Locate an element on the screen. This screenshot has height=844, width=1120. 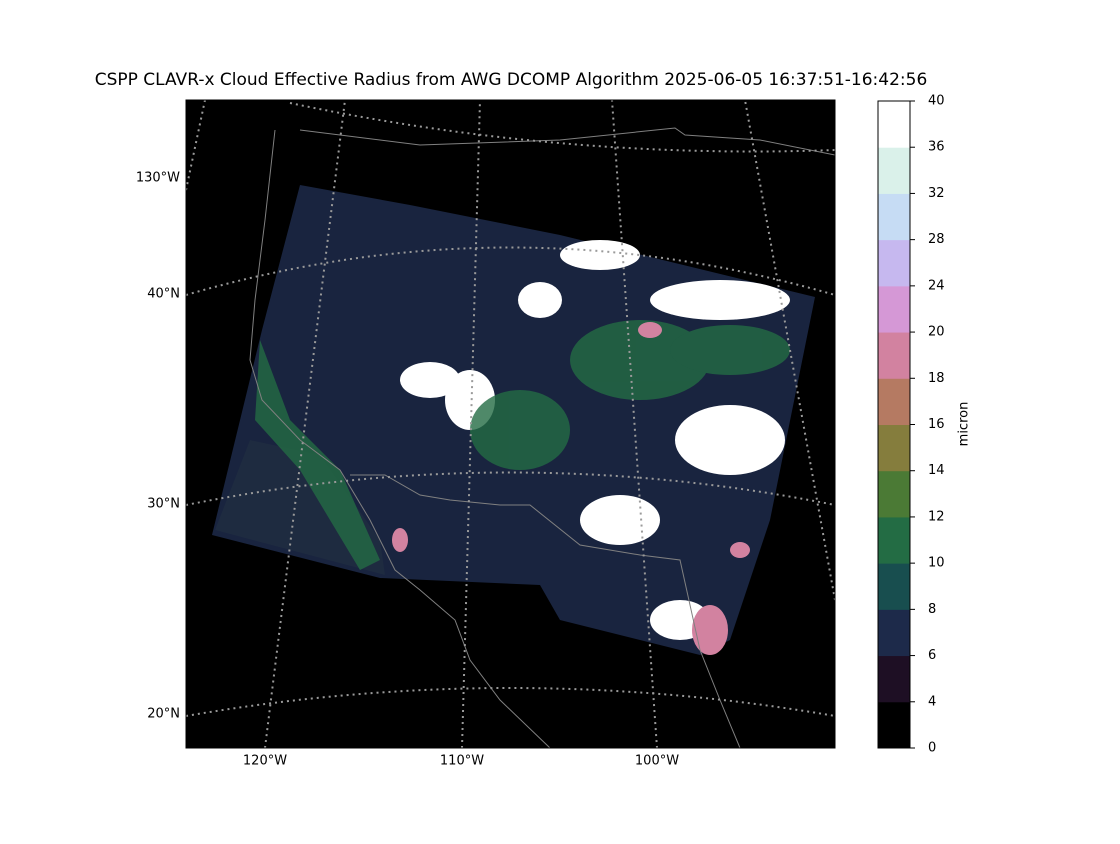
colorbar-tick-label: 8 is located at coordinates (932, 609).